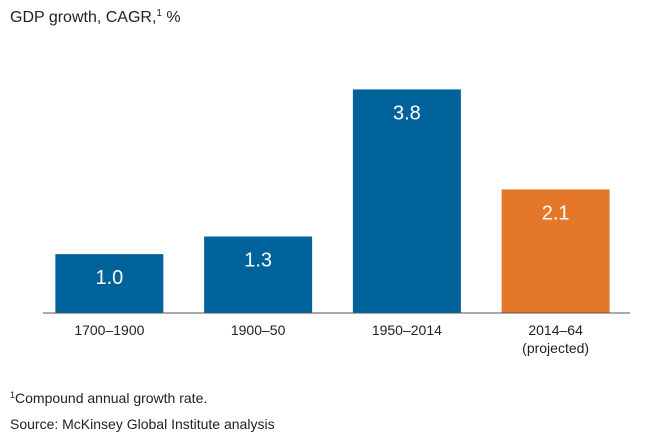 The image size is (645, 442). I want to click on chart-title-unit: %, so click(171, 17).